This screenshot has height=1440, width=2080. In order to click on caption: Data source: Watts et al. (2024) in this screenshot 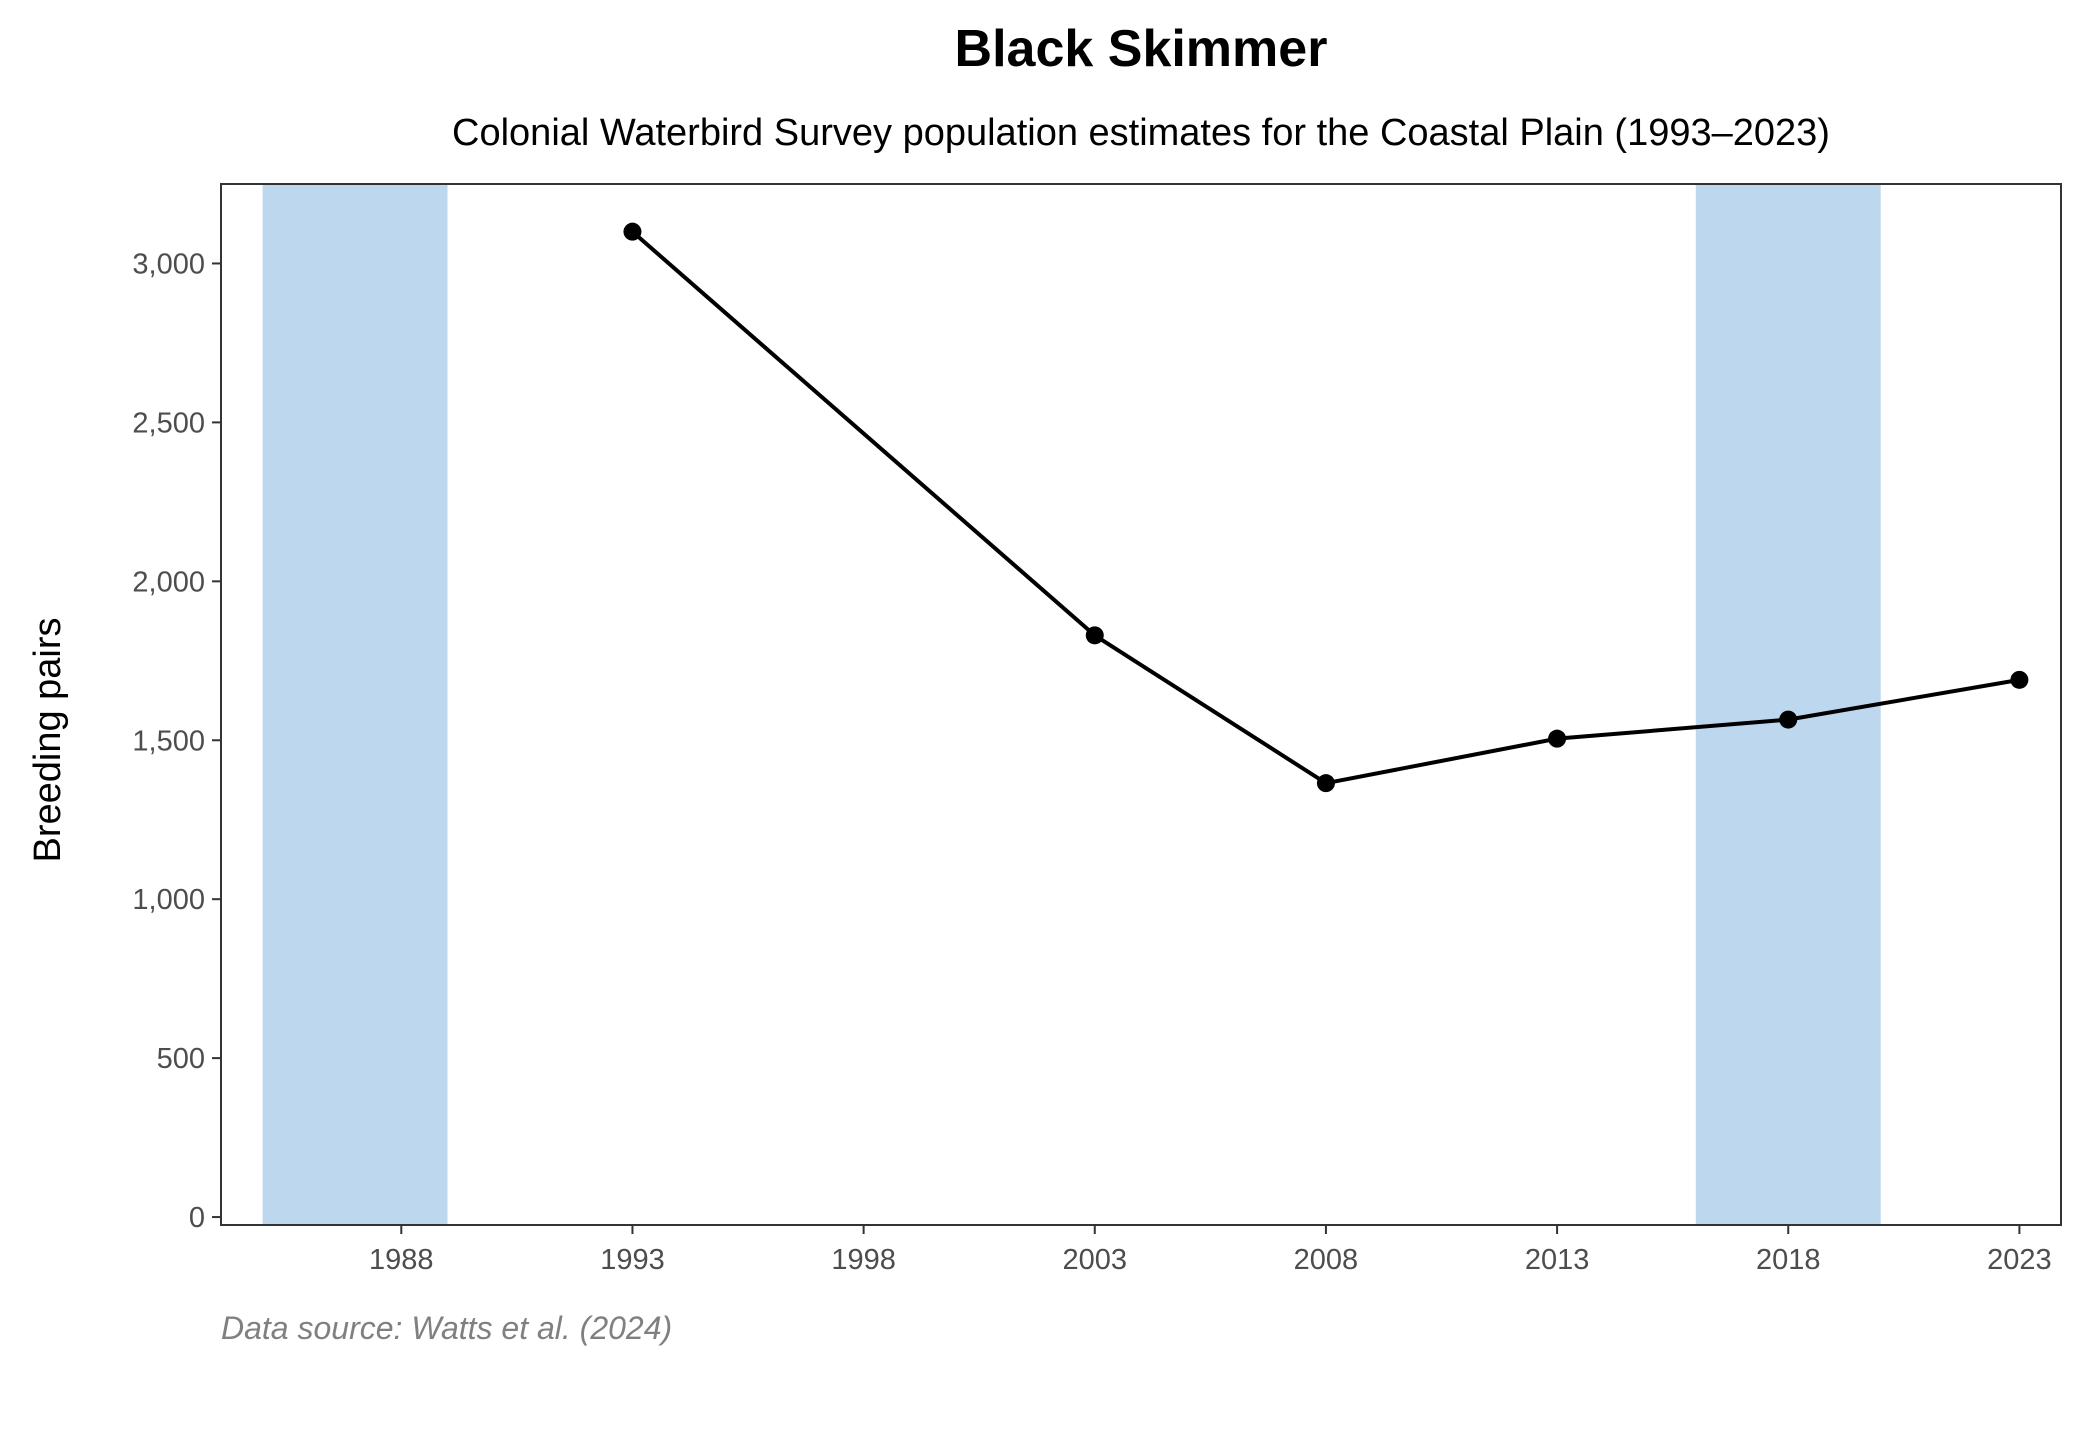, I will do `click(446, 1328)`.